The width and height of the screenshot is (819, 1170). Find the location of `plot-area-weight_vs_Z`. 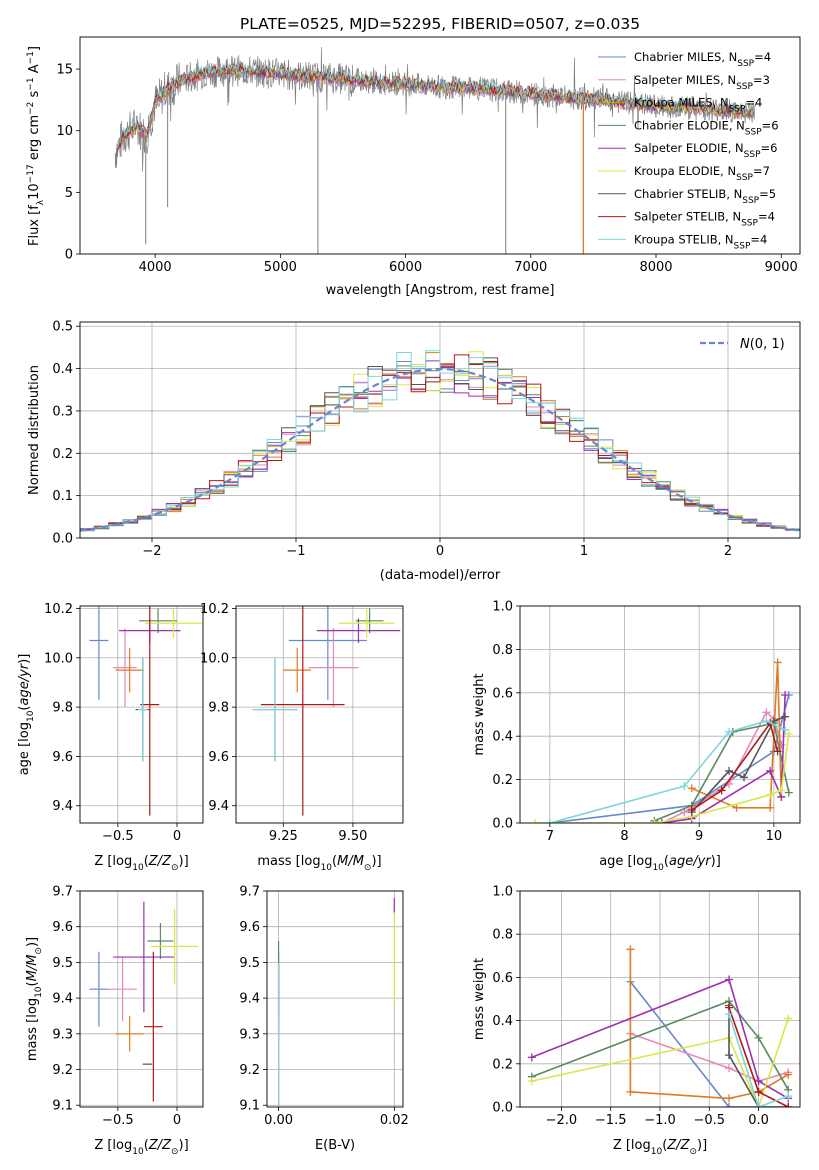

plot-area-weight_vs_Z is located at coordinates (660, 1026).